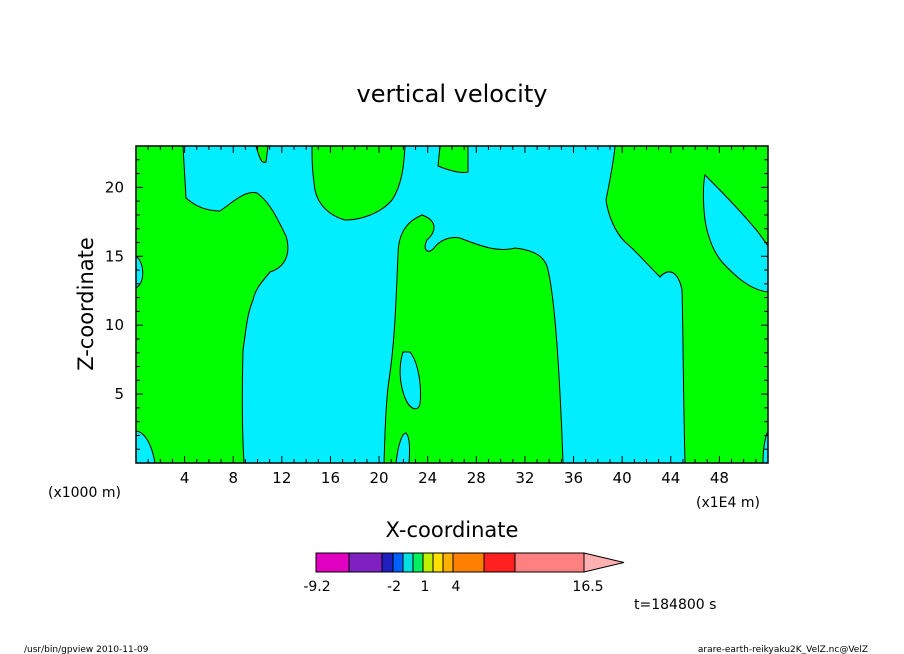  I want to click on x-tick-label: 16, so click(330, 478).